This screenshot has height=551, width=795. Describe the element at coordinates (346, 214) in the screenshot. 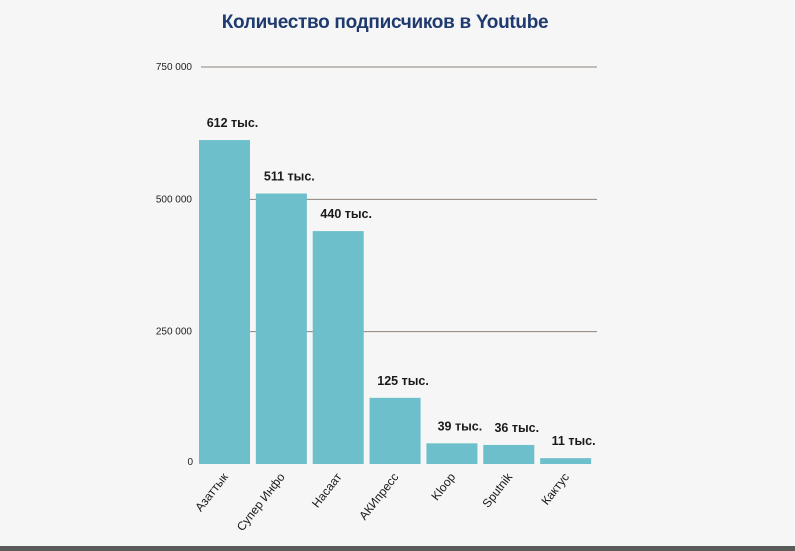

I see `data-label: 440 тыс.` at that location.